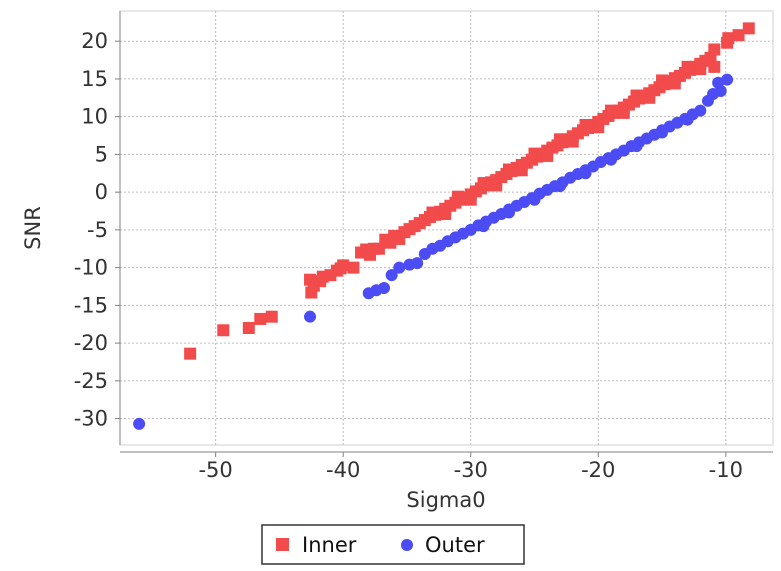  I want to click on y-tick-label: 15, so click(94, 79).